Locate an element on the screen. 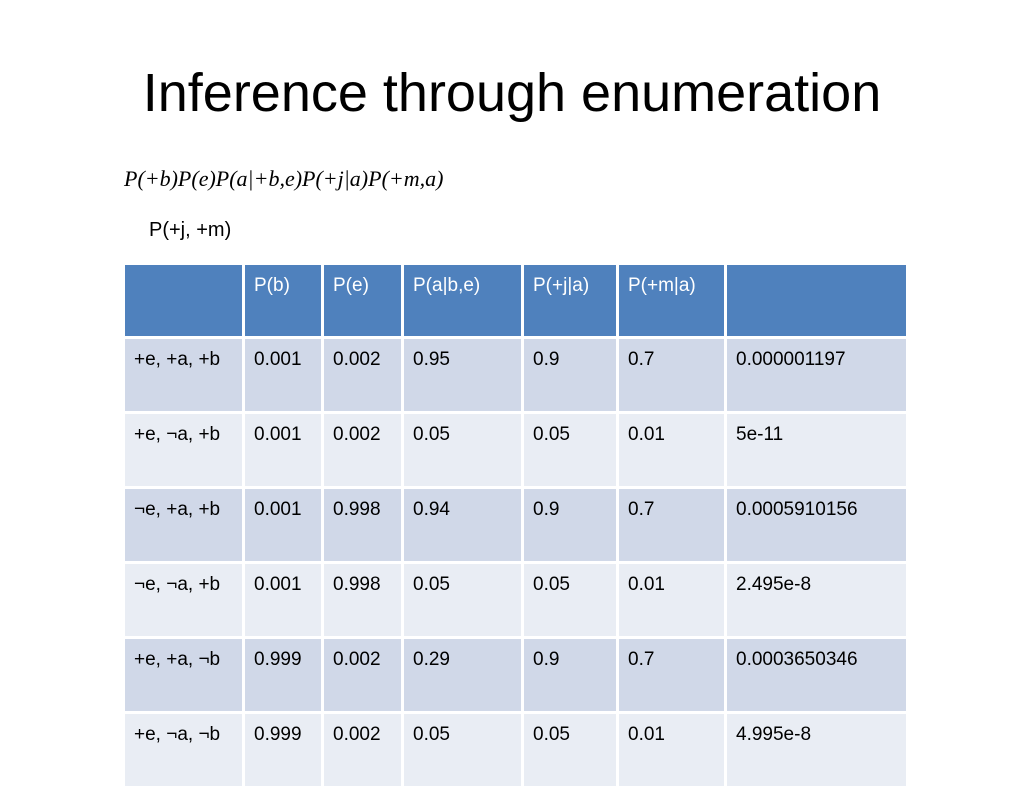  table-cell: 2.495e-8 is located at coordinates (816, 600).